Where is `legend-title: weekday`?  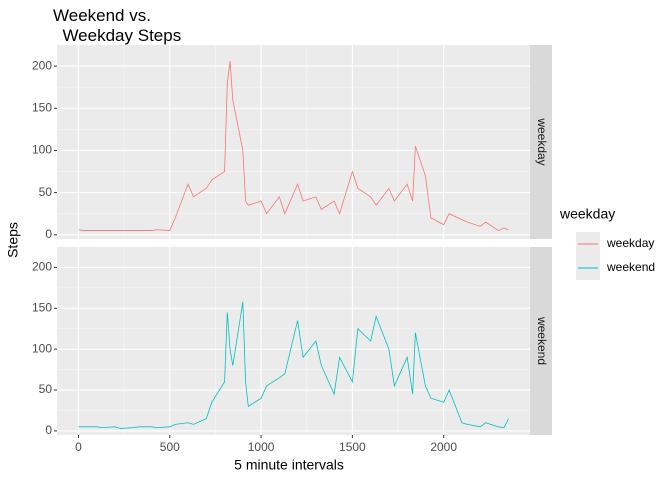 legend-title: weekday is located at coordinates (587, 214).